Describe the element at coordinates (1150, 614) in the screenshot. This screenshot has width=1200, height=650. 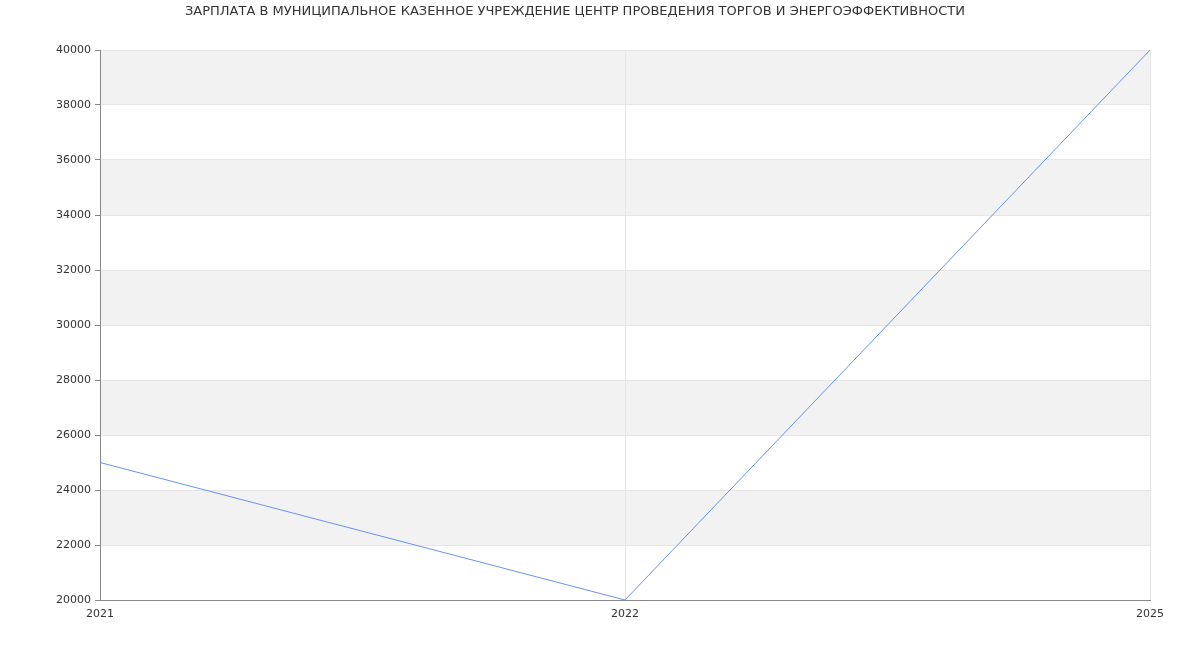
I see `x-tick-label: 2025` at that location.